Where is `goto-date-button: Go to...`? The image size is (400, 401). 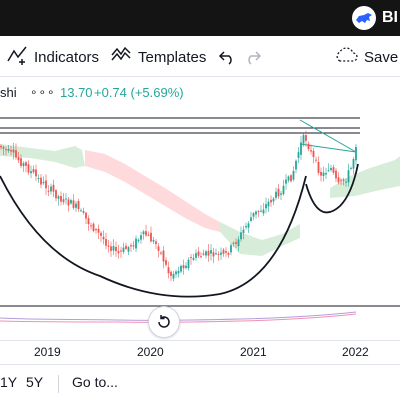 goto-date-button: Go to... is located at coordinates (95, 382).